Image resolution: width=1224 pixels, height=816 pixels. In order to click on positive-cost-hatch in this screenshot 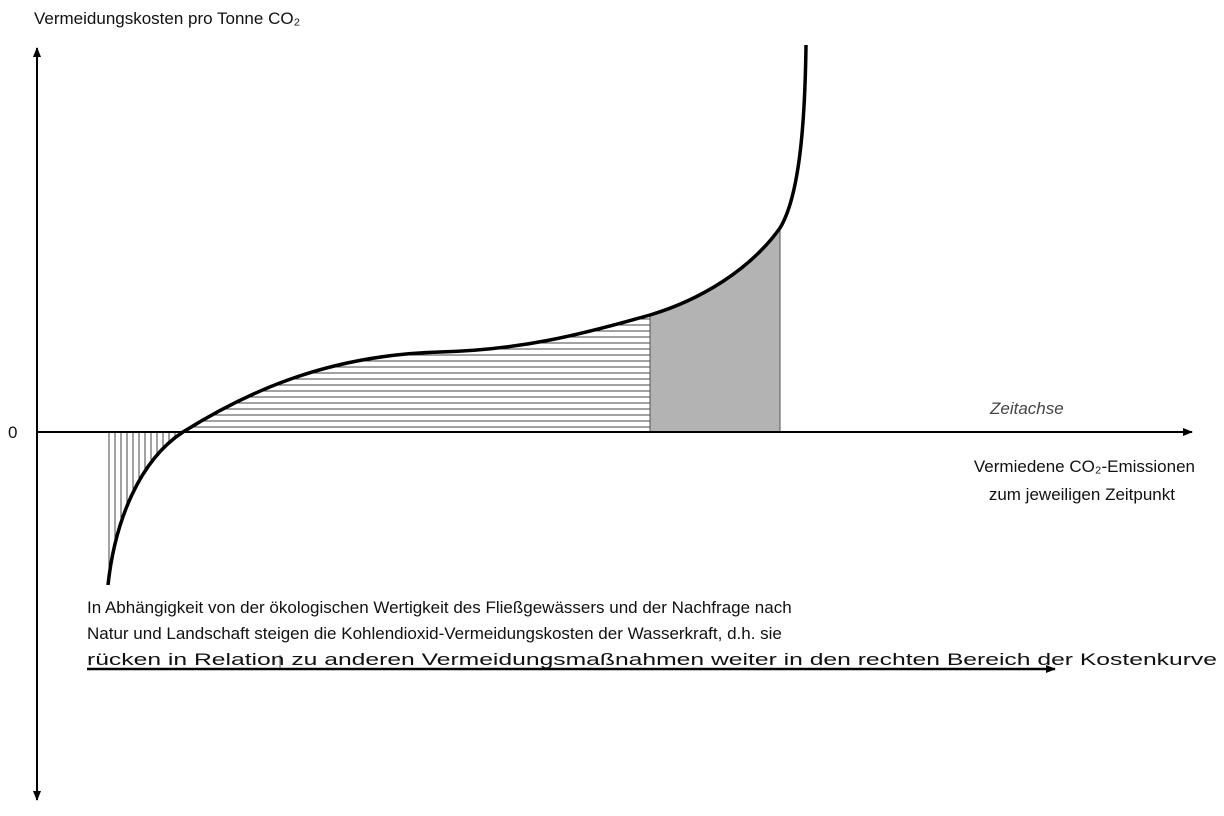, I will do `click(416, 366)`.